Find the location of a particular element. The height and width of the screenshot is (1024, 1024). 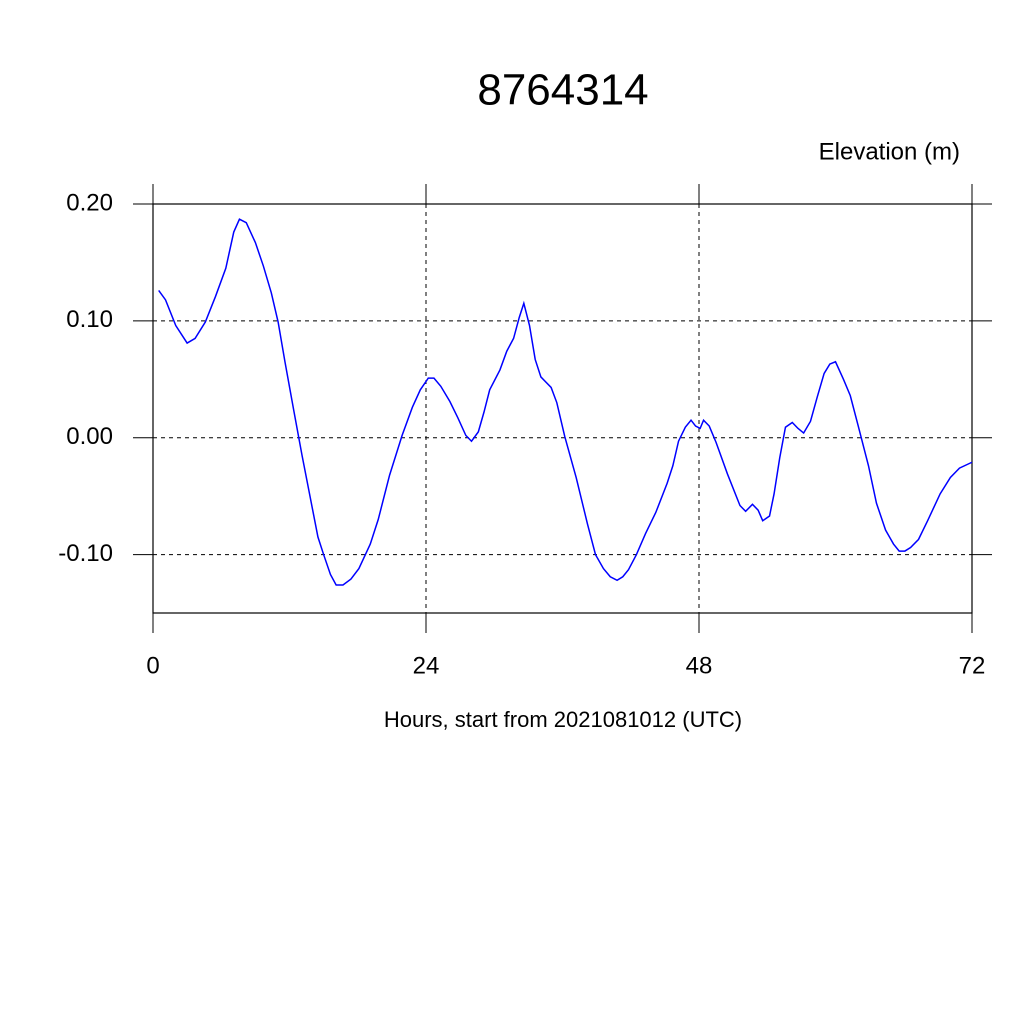

chart-title: 8764314 is located at coordinates (562, 90).